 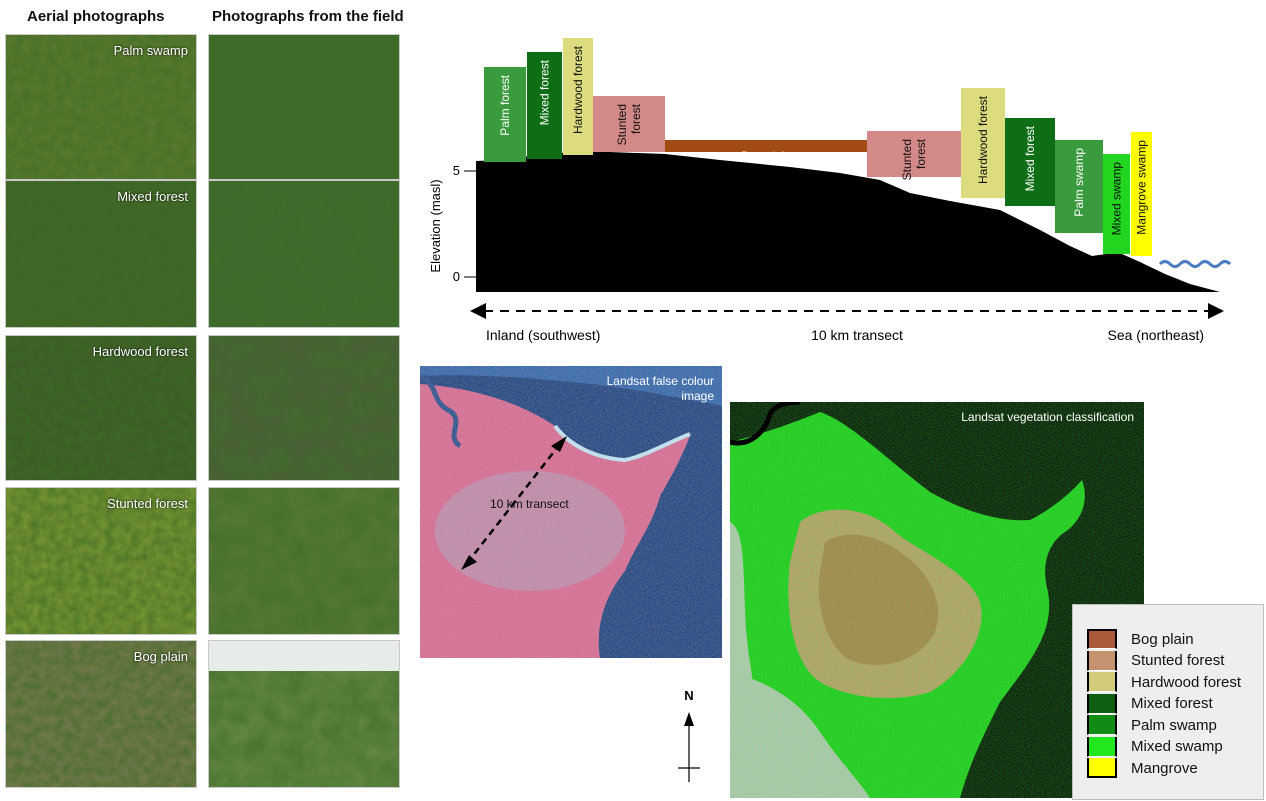 I want to click on aerial-photo-label: Hardwood forest, so click(x=140, y=351).